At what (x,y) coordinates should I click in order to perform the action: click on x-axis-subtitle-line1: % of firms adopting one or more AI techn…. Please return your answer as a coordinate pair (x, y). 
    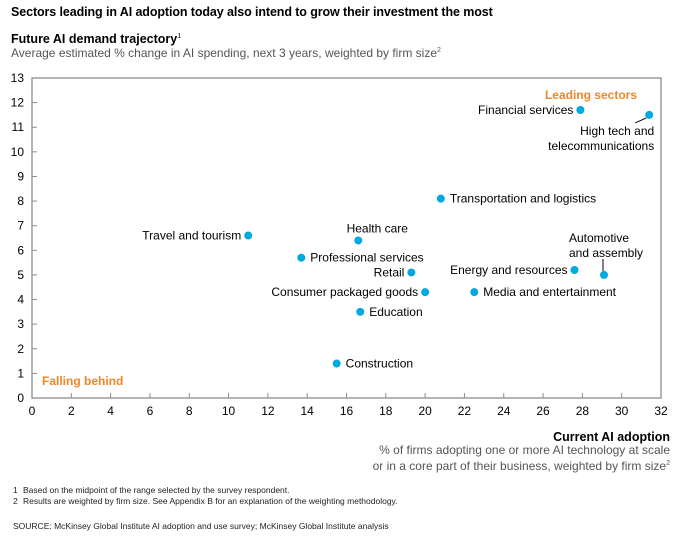
    Looking at the image, I should click on (524, 450).